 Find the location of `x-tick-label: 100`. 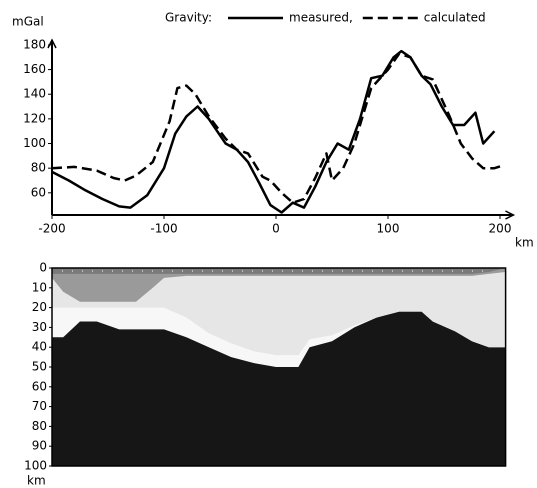

x-tick-label: 100 is located at coordinates (388, 229).